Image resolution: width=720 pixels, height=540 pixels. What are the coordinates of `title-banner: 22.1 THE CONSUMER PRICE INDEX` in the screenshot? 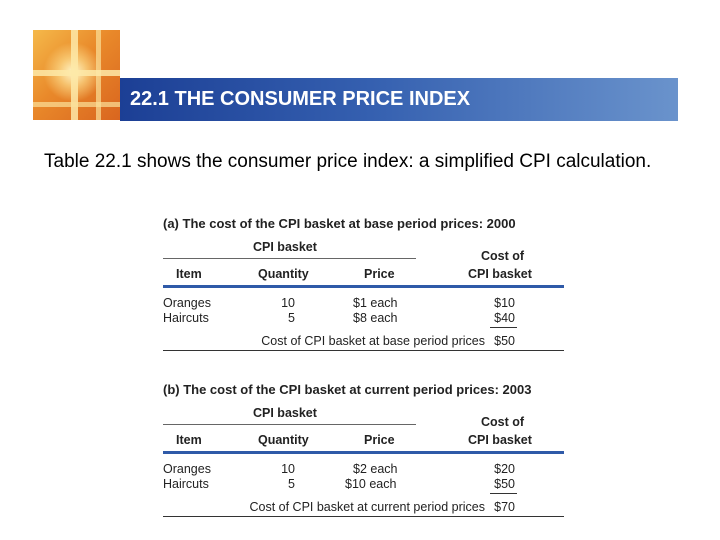 It's located at (399, 99).